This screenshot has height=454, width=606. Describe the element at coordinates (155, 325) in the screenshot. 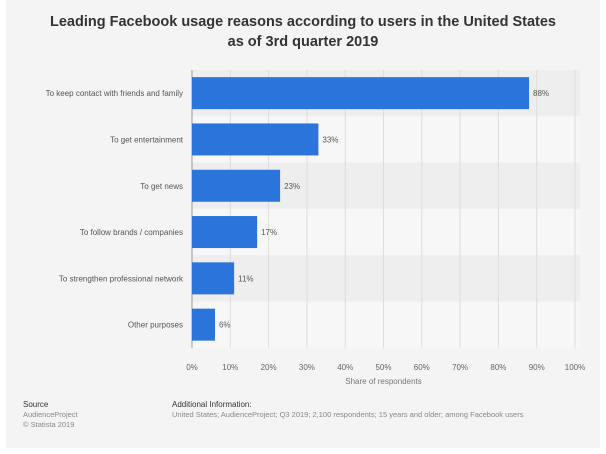

I see `category-label: Other purposes` at that location.